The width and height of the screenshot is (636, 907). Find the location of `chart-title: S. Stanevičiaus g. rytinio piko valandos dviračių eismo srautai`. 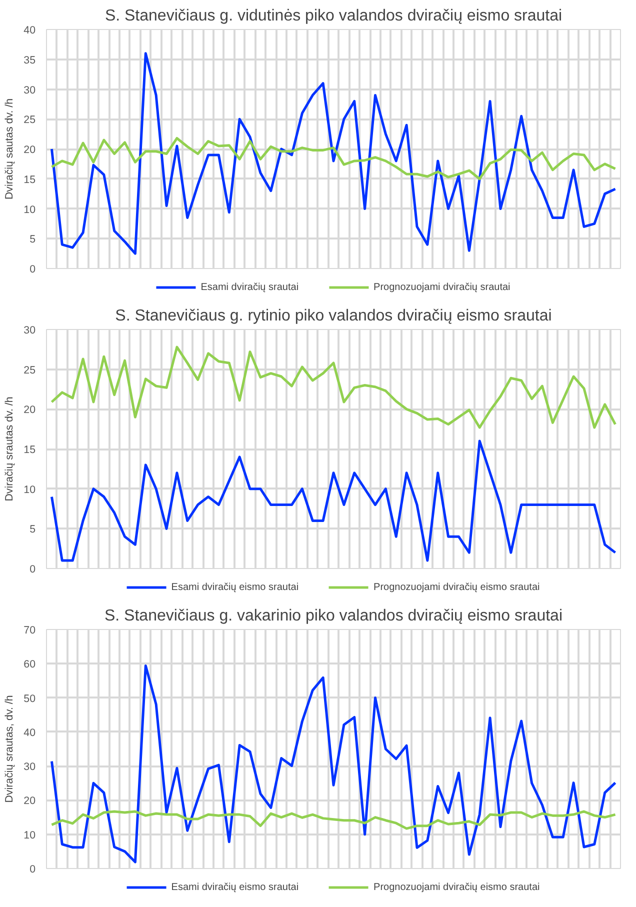

chart-title: S. Stanevičiaus g. rytinio piko valandos dviračių eismo srautai is located at coordinates (333, 316).